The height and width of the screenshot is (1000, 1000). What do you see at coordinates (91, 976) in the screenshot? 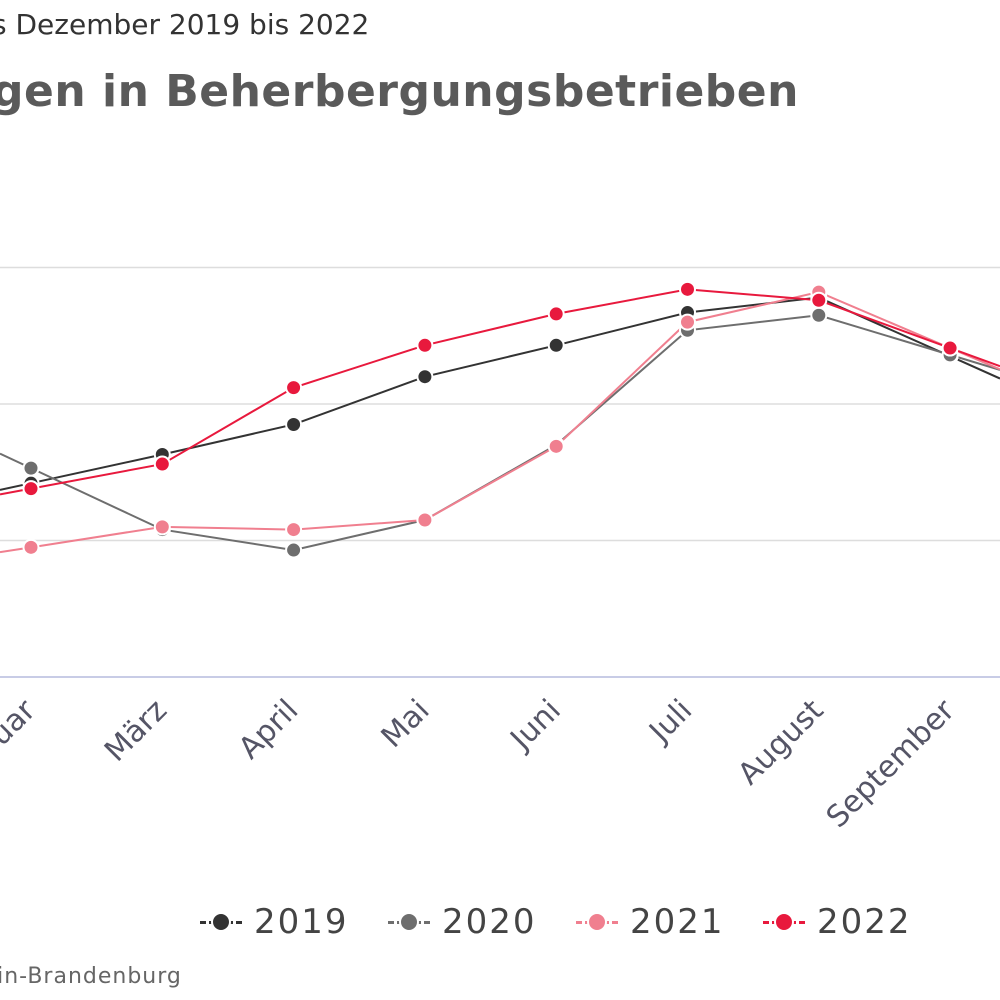
I see `source-note: lin-Brandenburg` at bounding box center [91, 976].